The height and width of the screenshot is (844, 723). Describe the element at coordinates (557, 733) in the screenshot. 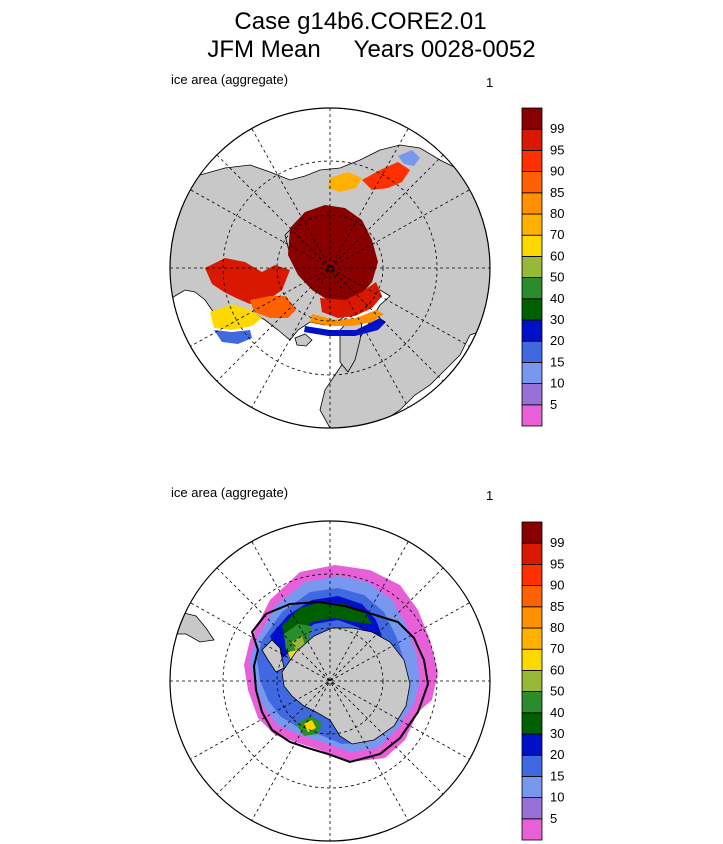

I see `south-colorbar-label: 30` at that location.